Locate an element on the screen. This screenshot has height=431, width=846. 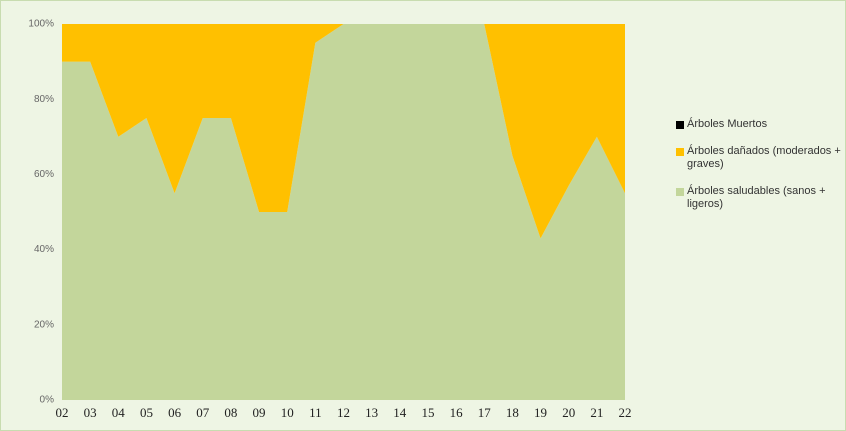
x-tick-label: 03 is located at coordinates (90, 412).